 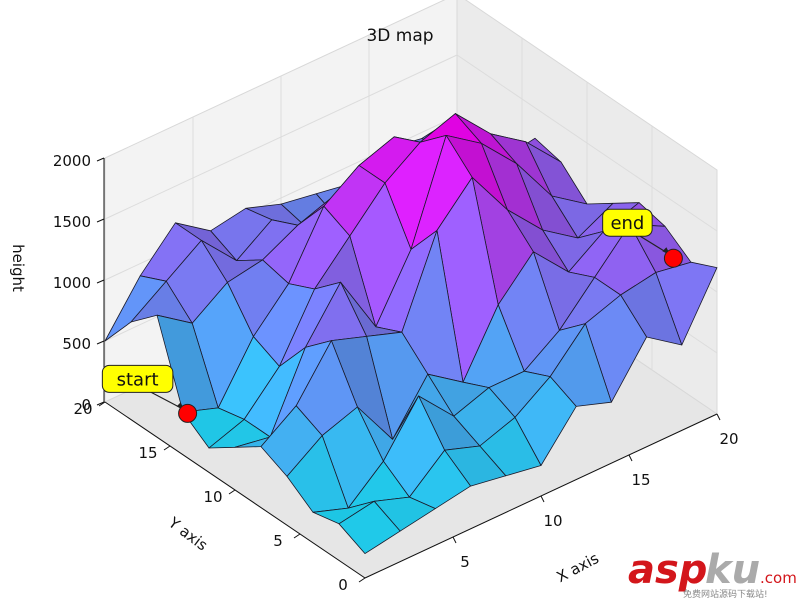 I want to click on watermark-suffix: .com, so click(x=778, y=578).